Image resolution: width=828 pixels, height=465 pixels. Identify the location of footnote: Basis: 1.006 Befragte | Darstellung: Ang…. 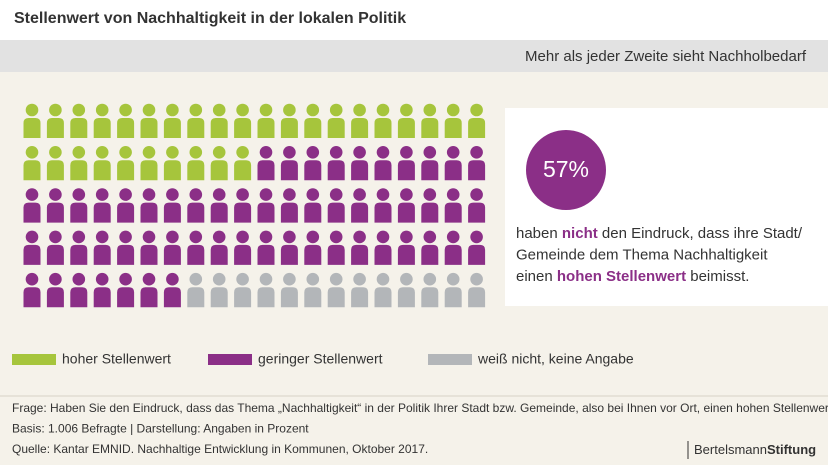
(160, 429).